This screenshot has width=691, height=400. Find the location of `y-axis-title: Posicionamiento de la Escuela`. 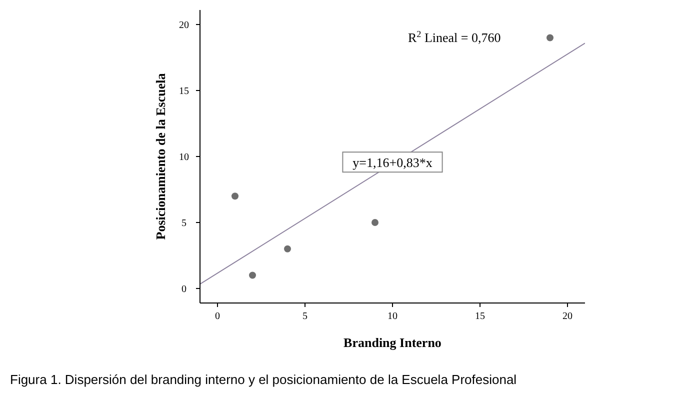

y-axis-title: Posicionamiento de la Escuela is located at coordinates (160, 156).